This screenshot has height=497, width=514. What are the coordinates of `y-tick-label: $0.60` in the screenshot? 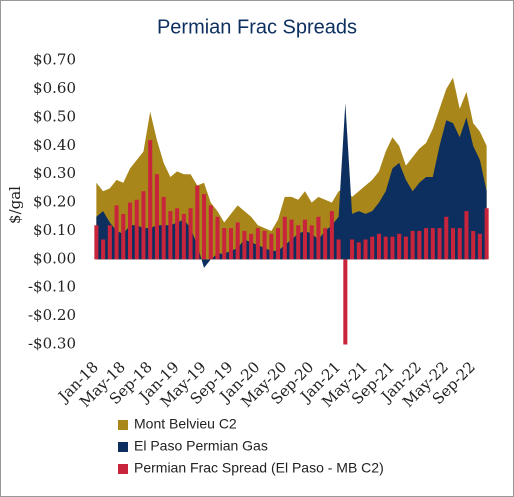 It's located at (54, 88).